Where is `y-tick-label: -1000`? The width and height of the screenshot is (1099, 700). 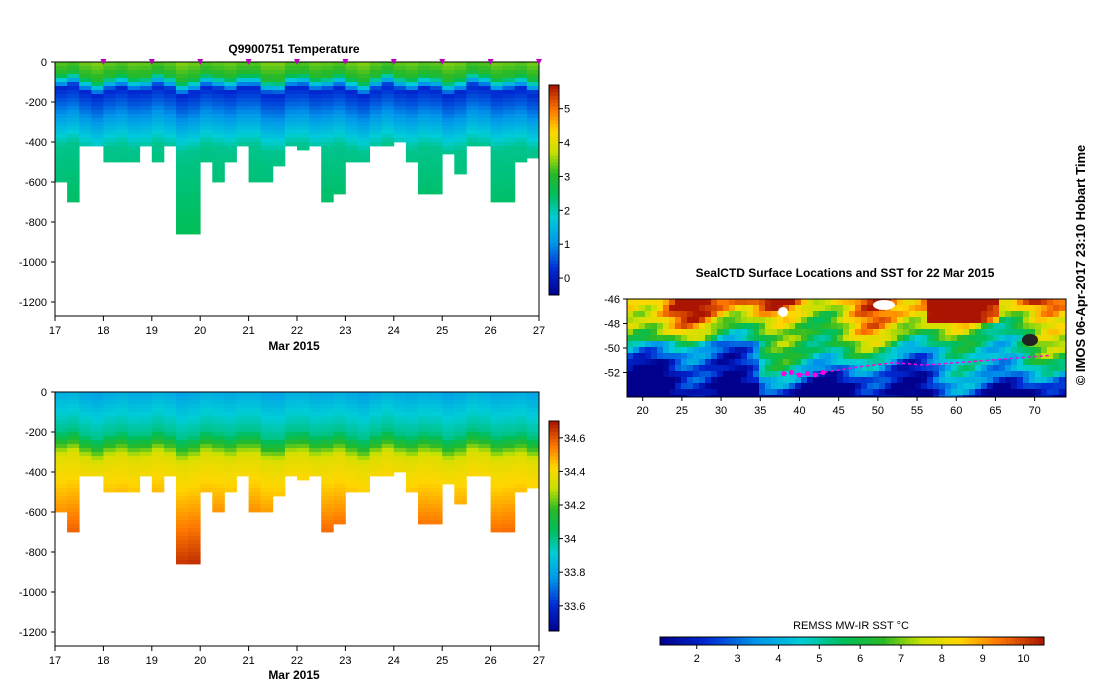 y-tick-label: -1000 is located at coordinates (33, 263).